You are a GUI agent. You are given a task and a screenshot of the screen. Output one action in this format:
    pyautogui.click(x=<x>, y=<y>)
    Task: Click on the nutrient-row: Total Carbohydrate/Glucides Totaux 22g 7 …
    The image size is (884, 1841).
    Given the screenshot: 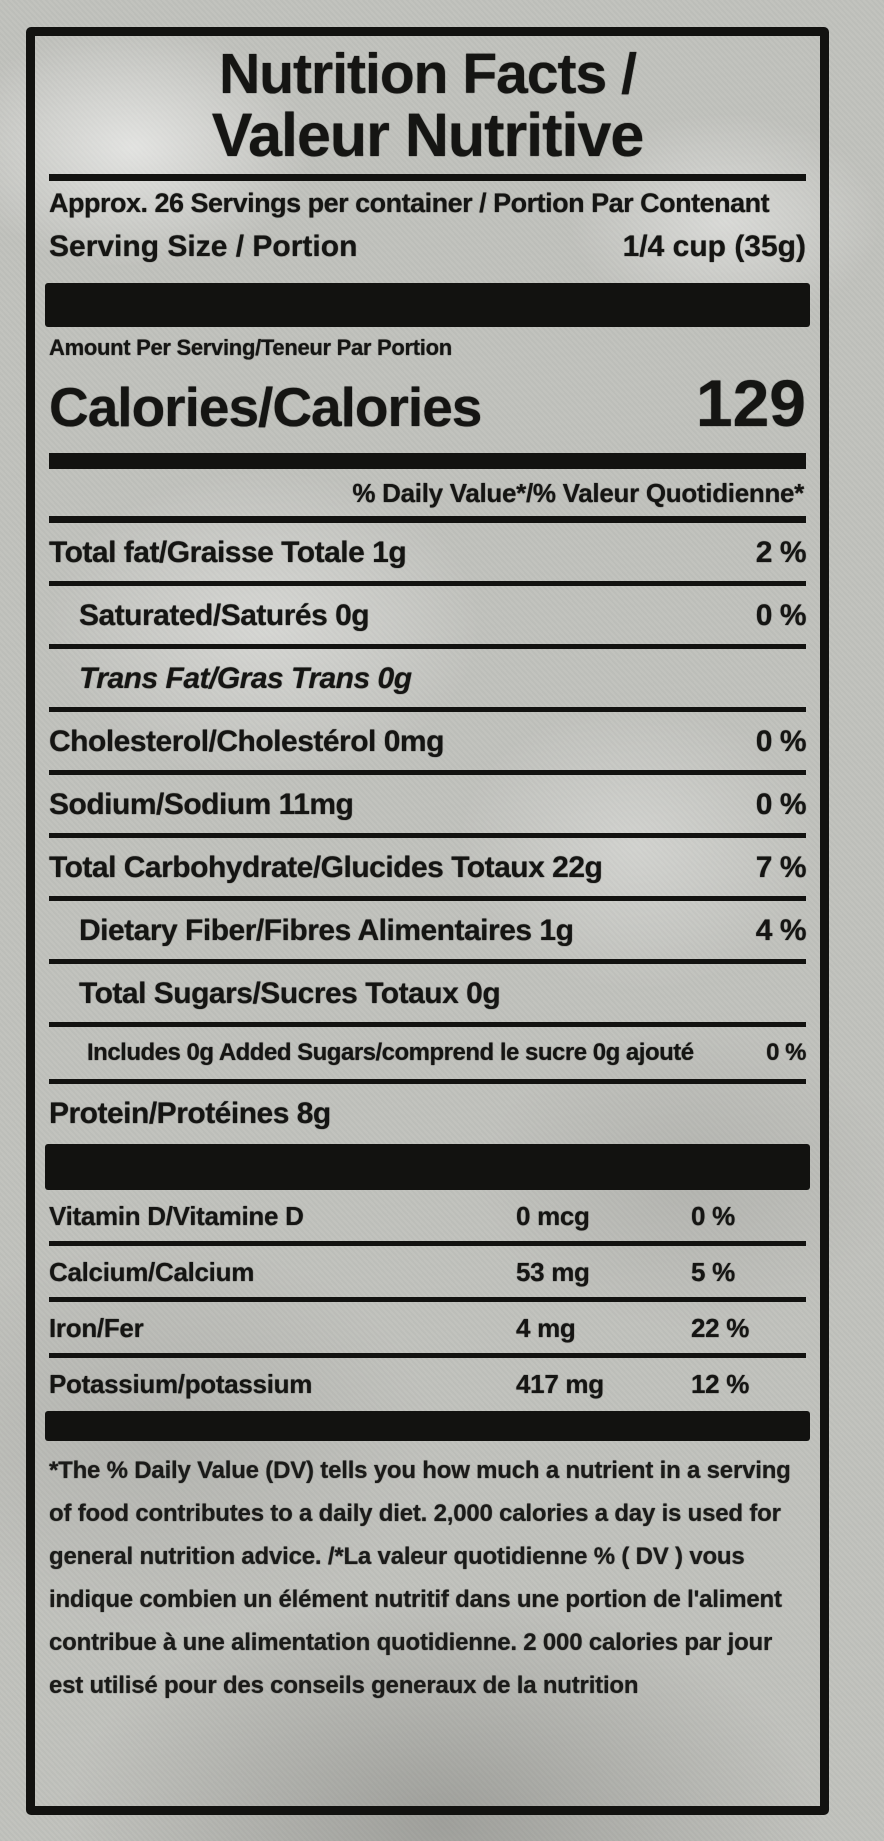 What is the action you would take?
    pyautogui.click(x=428, y=869)
    